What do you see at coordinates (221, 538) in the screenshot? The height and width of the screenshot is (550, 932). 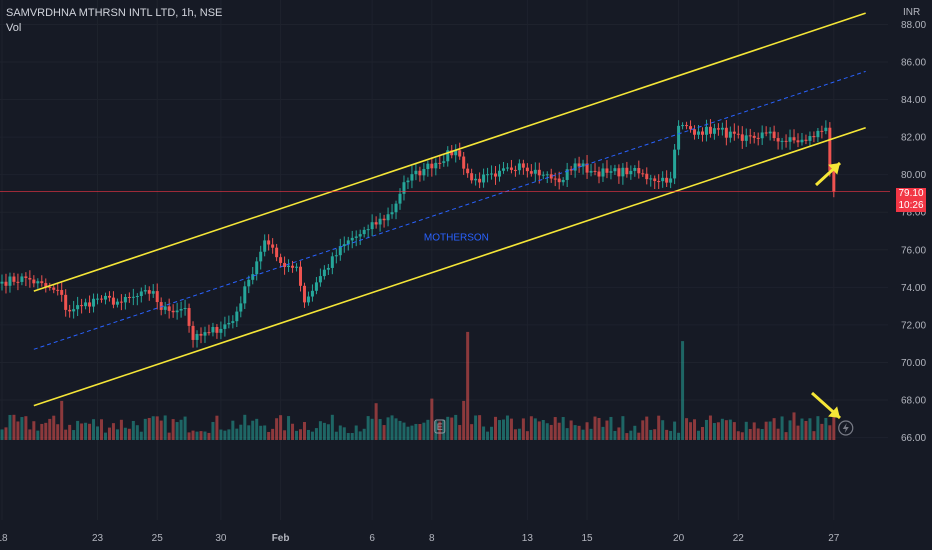 I see `x-tick-label: 30` at bounding box center [221, 538].